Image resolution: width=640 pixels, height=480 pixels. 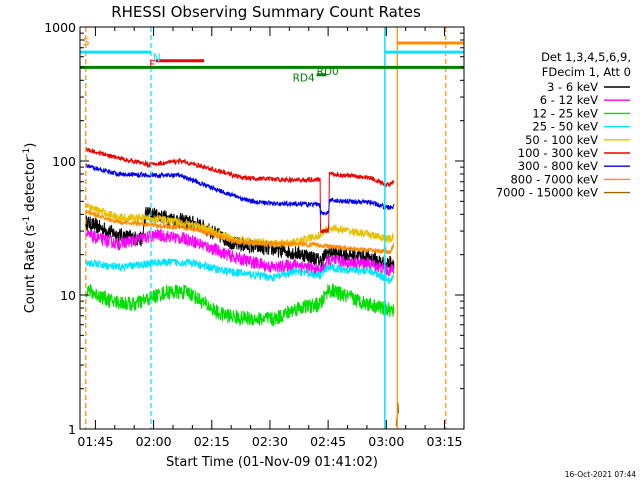 I want to click on y-tick-label: 1, so click(x=72, y=429).